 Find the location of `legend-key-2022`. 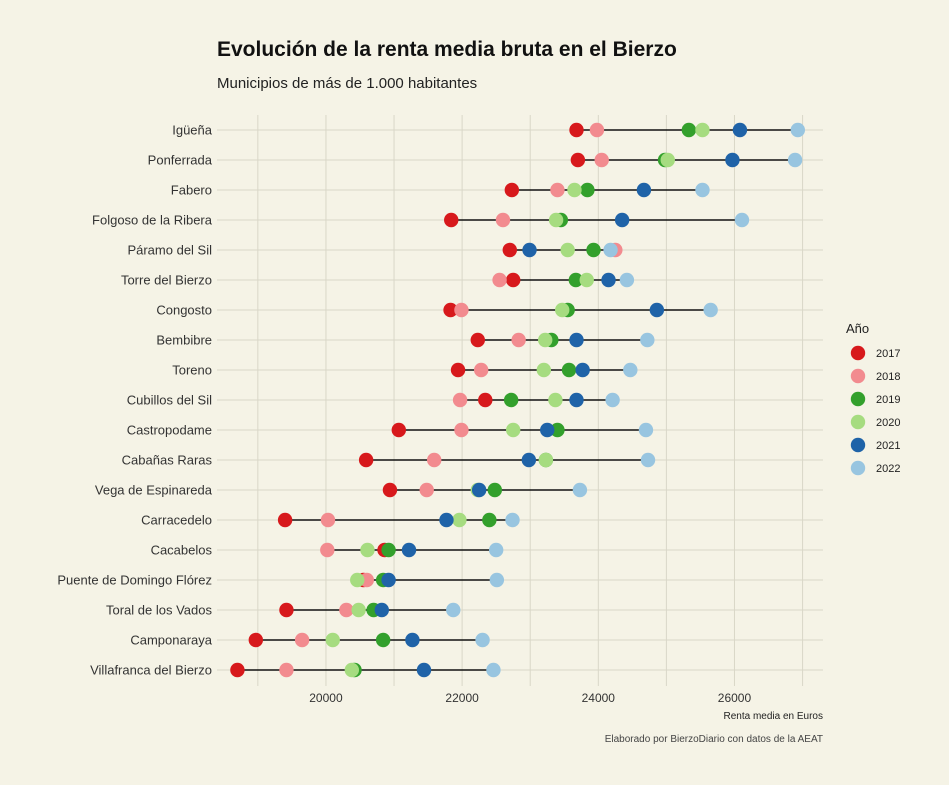

legend-key-2022 is located at coordinates (858, 468).